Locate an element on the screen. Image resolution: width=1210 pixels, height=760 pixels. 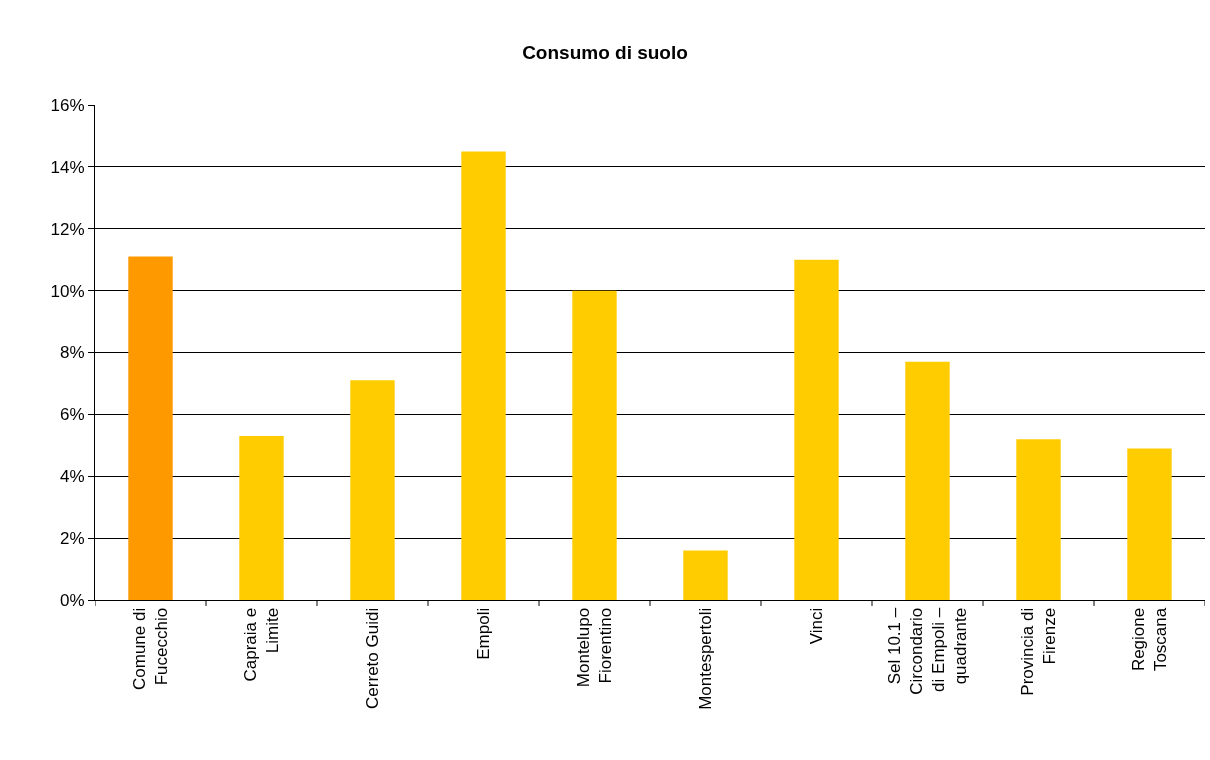
y-tick-label: 0% is located at coordinates (72, 600).